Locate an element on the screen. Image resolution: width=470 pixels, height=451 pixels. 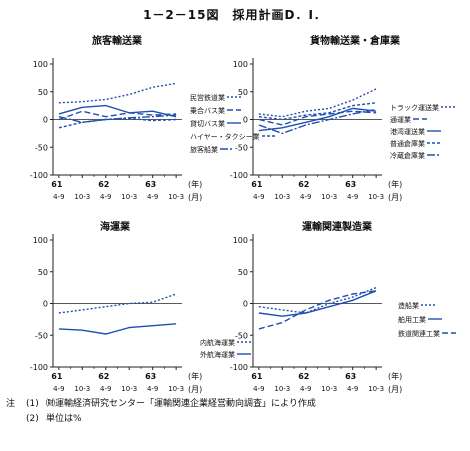
chart-1-legend-label-3: 普通倉庫業 is located at coordinates (407, 143).